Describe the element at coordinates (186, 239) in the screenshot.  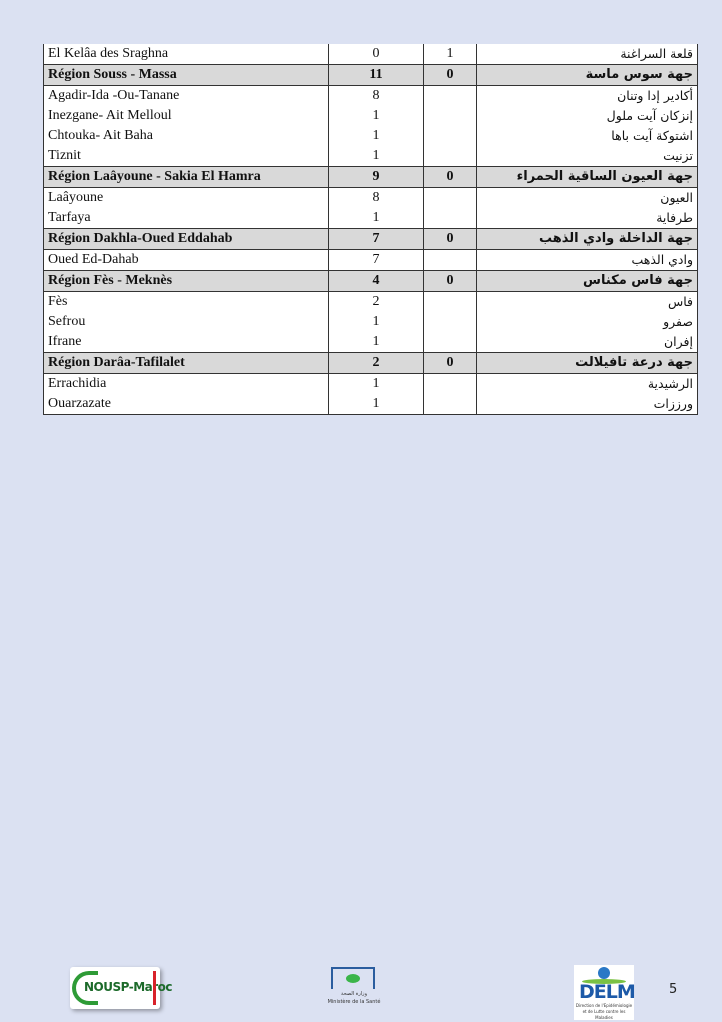
I see `name-fr-cell: Région Dakhla-Oued Eddahab` at that location.